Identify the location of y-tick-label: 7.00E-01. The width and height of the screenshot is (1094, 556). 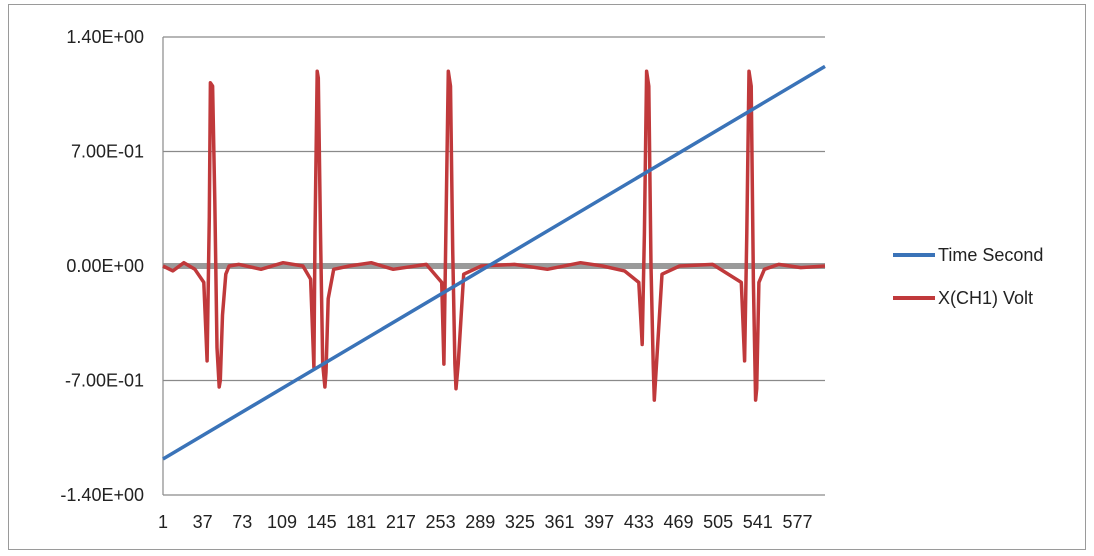
(107, 152).